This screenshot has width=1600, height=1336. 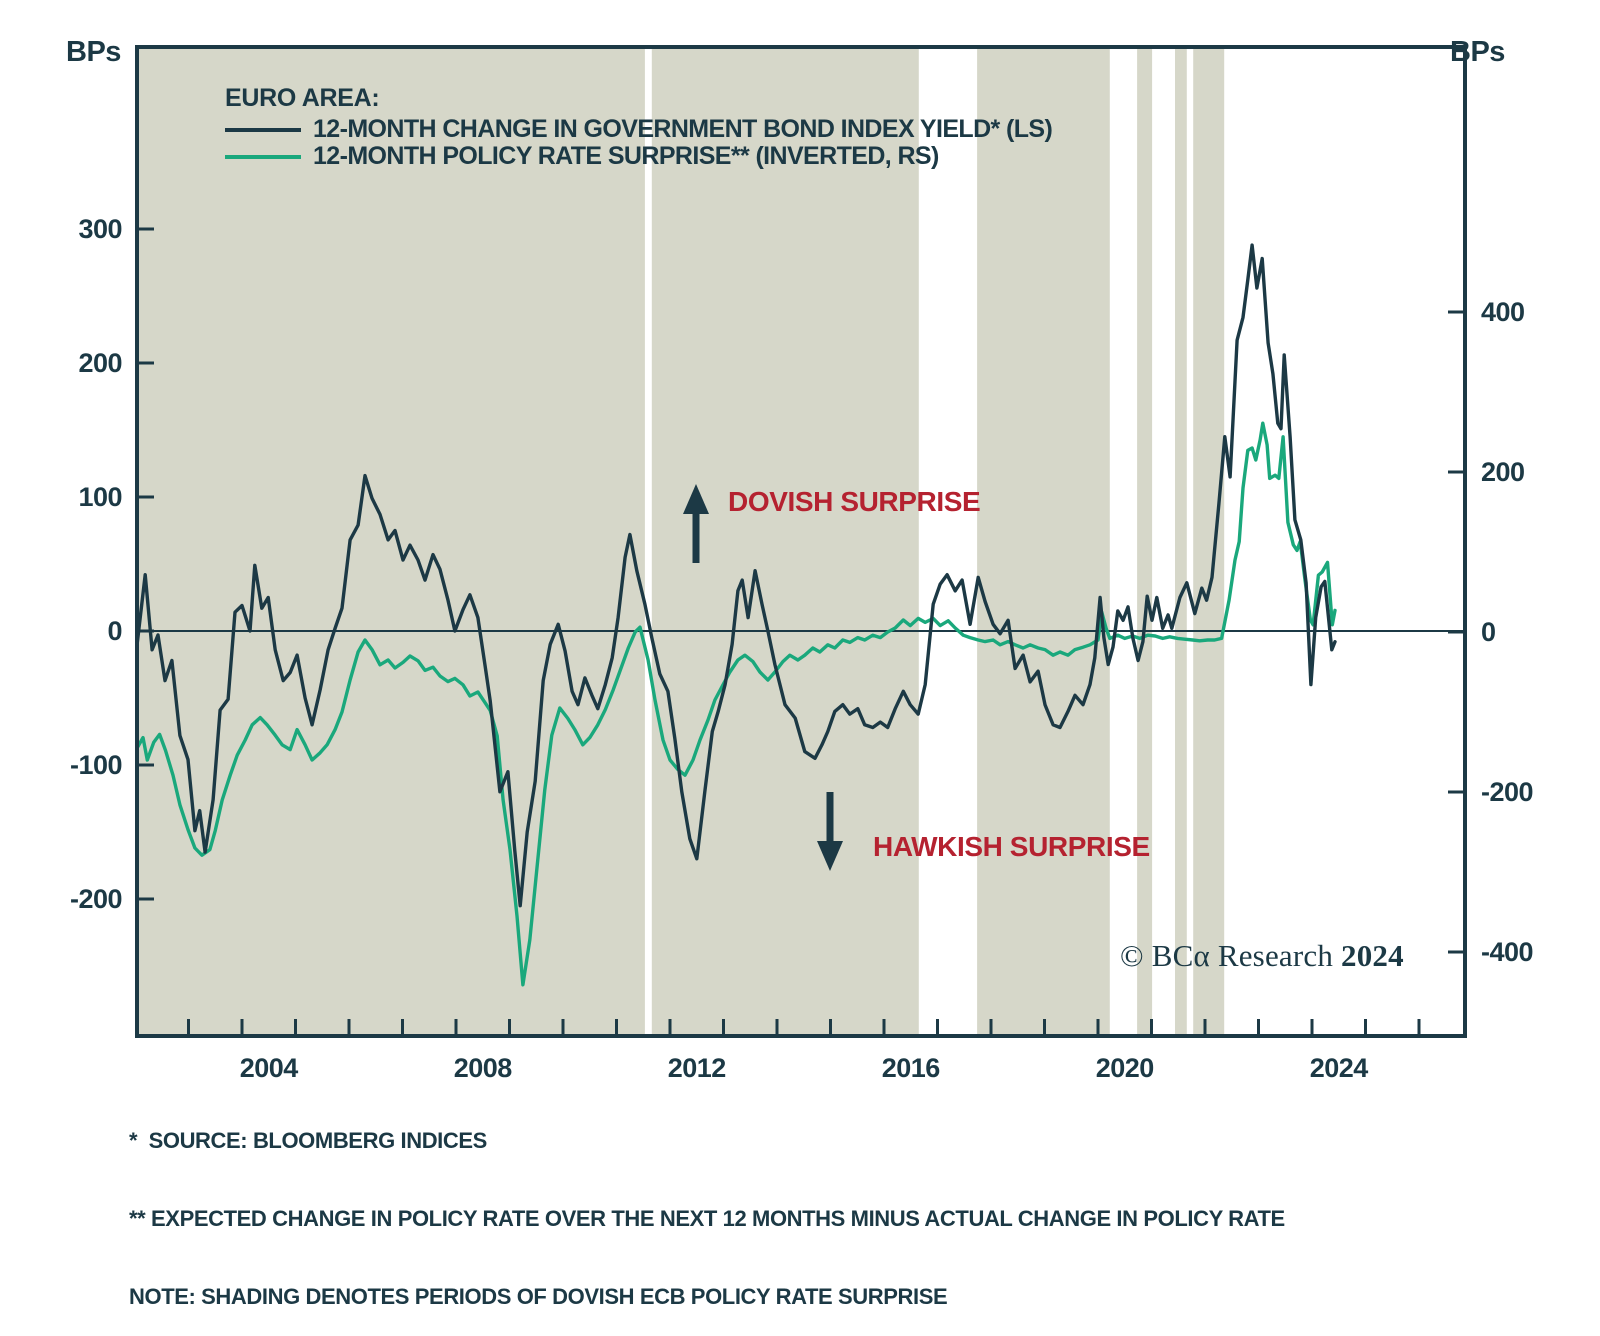 What do you see at coordinates (696, 499) in the screenshot?
I see `dovish-up-arrow-head` at bounding box center [696, 499].